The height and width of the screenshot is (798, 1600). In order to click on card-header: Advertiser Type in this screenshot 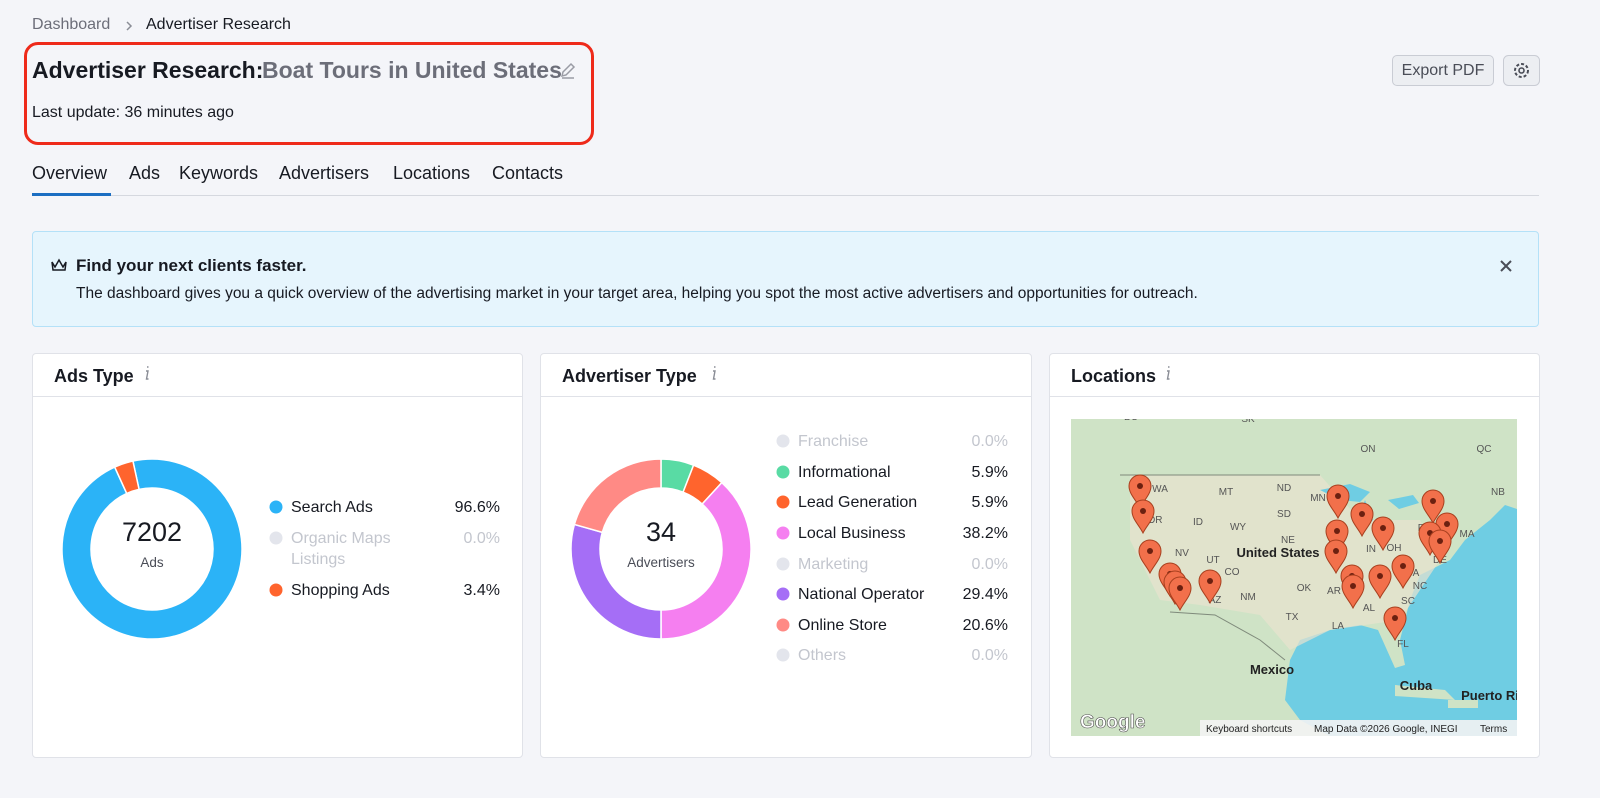, I will do `click(786, 375)`.